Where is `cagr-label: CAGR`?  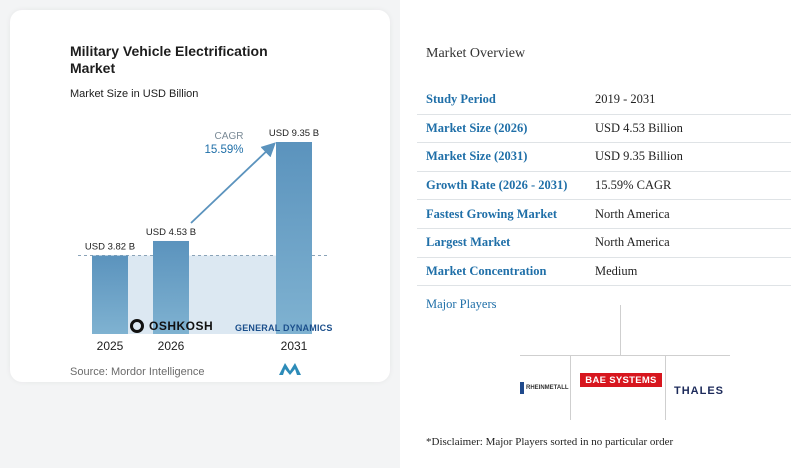
cagr-label: CAGR is located at coordinates (229, 136).